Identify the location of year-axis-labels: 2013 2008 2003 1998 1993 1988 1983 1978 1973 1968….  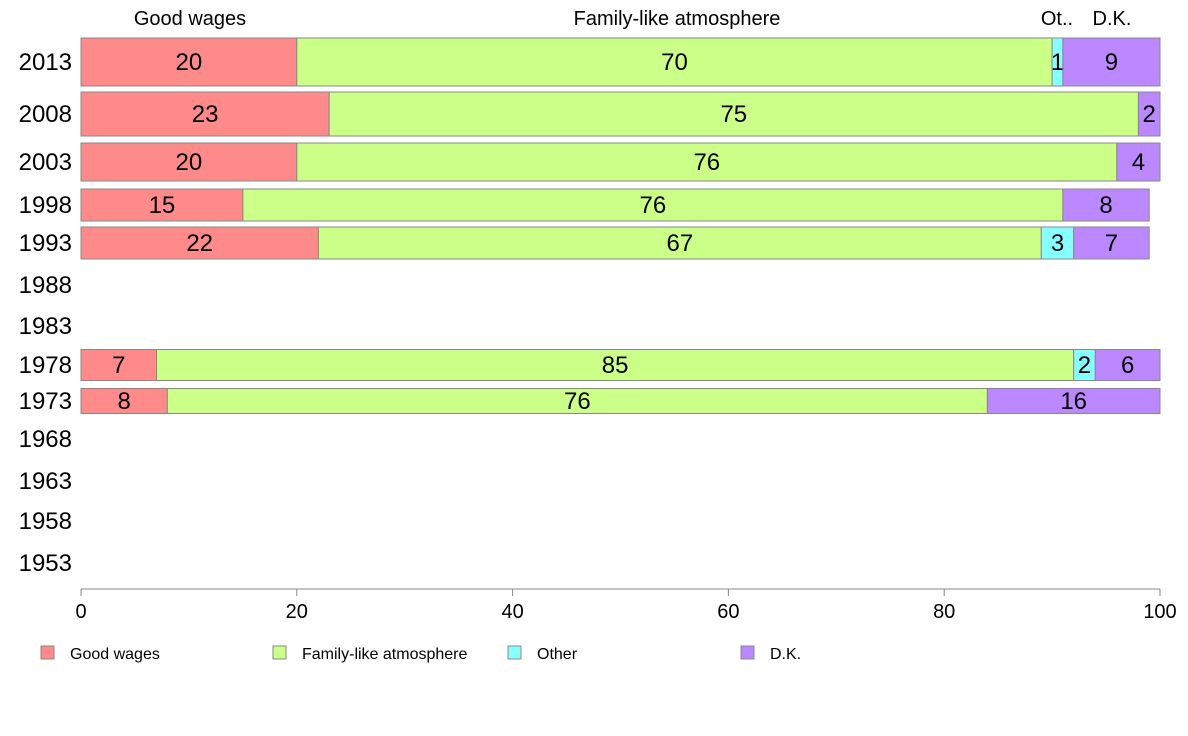
(45, 313).